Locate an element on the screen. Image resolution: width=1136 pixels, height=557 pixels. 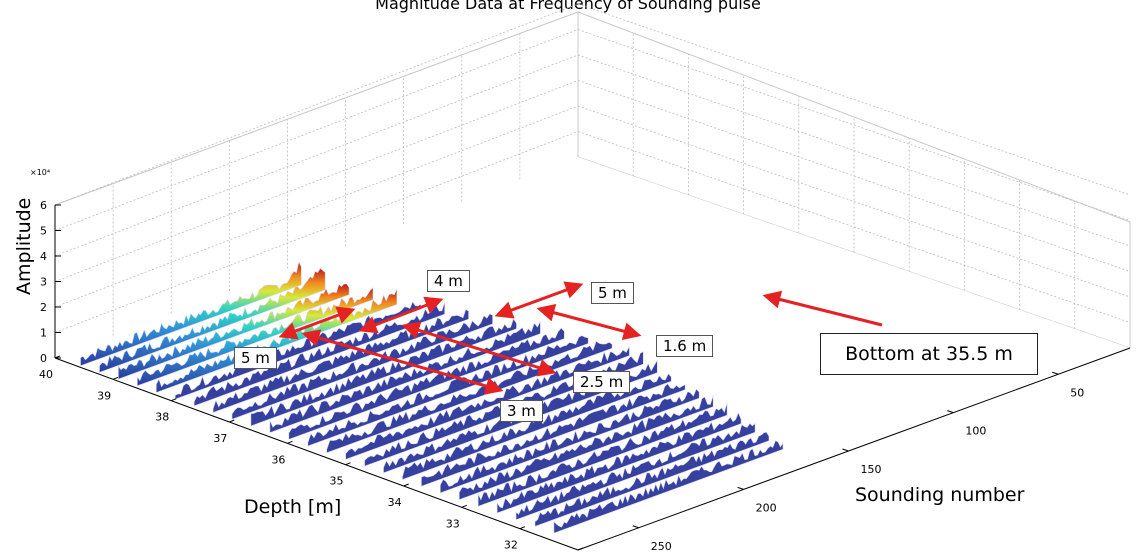
bottom-callout: Bottom at 35.5 m is located at coordinates (929, 354).